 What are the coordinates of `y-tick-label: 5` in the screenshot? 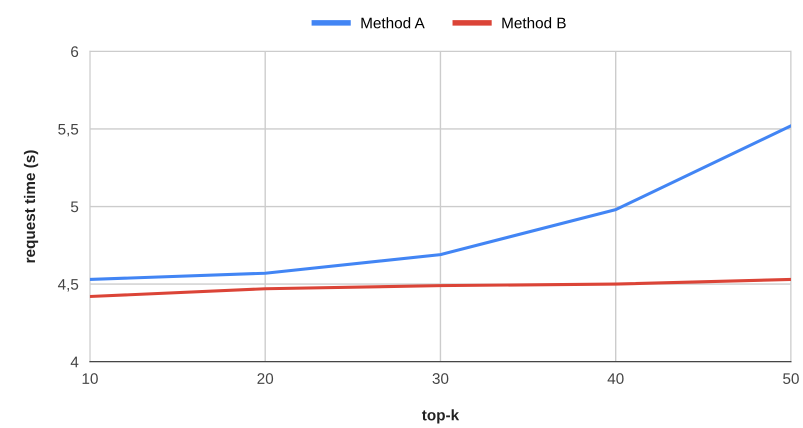 It's located at (74, 207).